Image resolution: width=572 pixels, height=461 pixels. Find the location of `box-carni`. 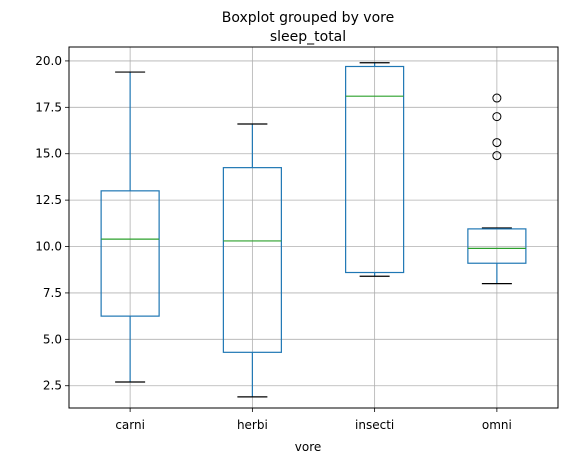

box-carni is located at coordinates (130, 227).